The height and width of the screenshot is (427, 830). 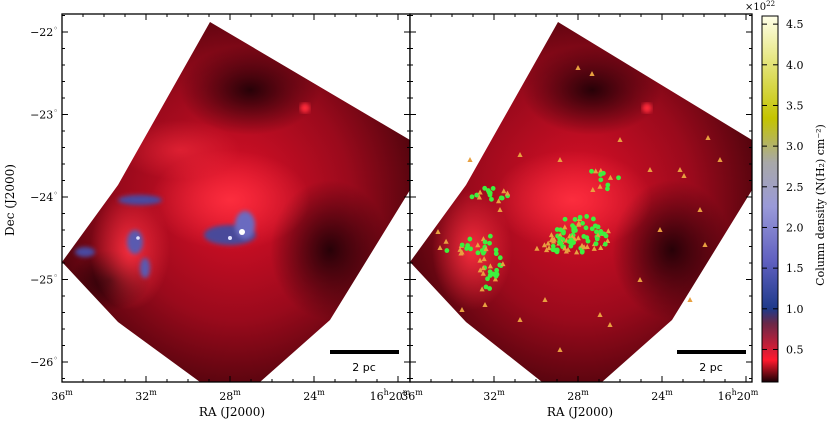 I want to click on colorbar-tick-label: 0.5, so click(x=795, y=349).